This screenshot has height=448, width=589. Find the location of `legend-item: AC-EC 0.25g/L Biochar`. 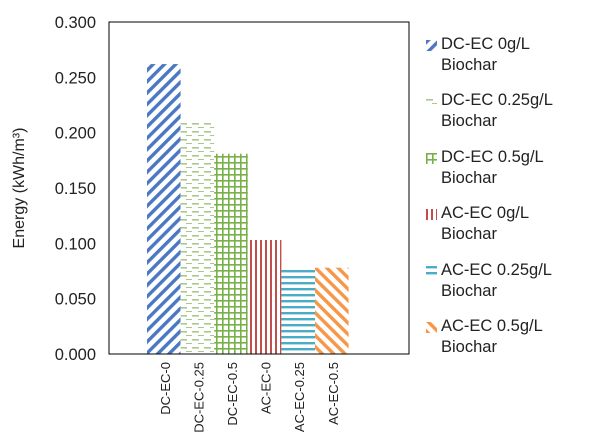

legend-item: AC-EC 0.25g/L Biochar is located at coordinates (506, 288).